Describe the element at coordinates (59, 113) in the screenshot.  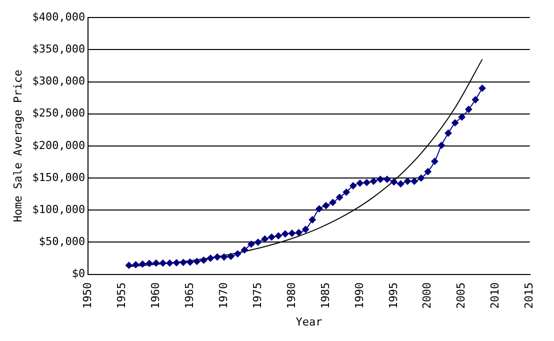
I see `y-tick-label: $250,000` at that location.